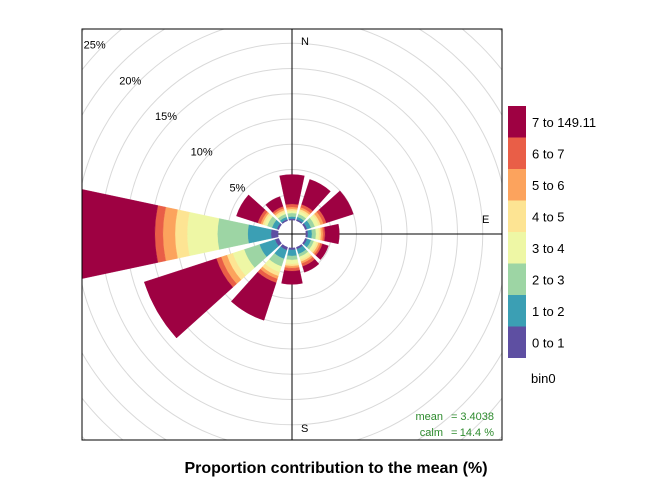  Describe the element at coordinates (431, 433) in the screenshot. I see `calm-label: calm` at that location.